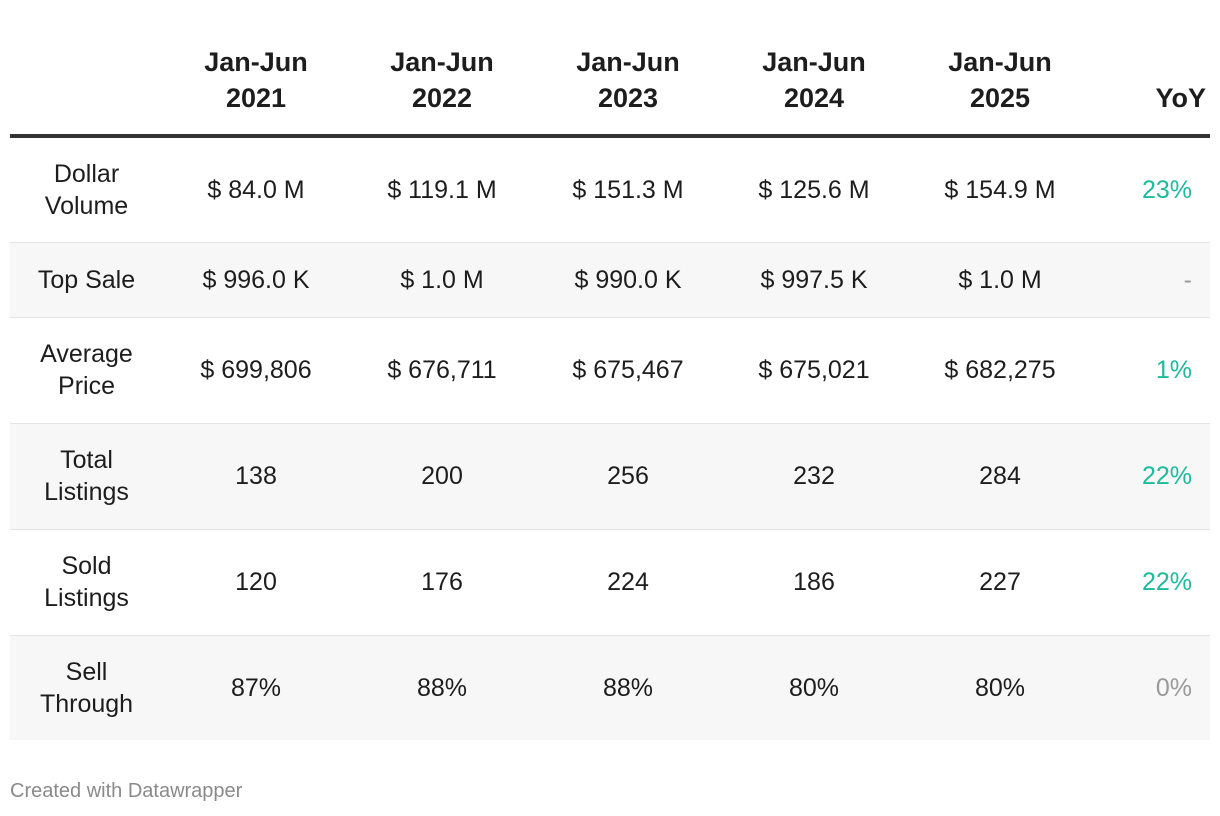 Image resolution: width=1220 pixels, height=816 pixels. Describe the element at coordinates (126, 791) in the screenshot. I see `datawrapper-credit: Created with Datawrapper` at that location.